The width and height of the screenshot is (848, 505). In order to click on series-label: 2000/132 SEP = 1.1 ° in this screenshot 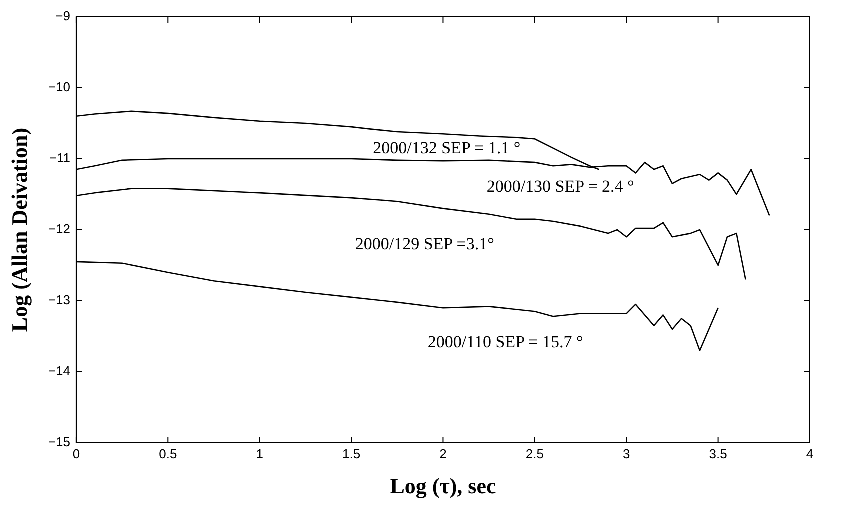, I will do `click(447, 148)`.